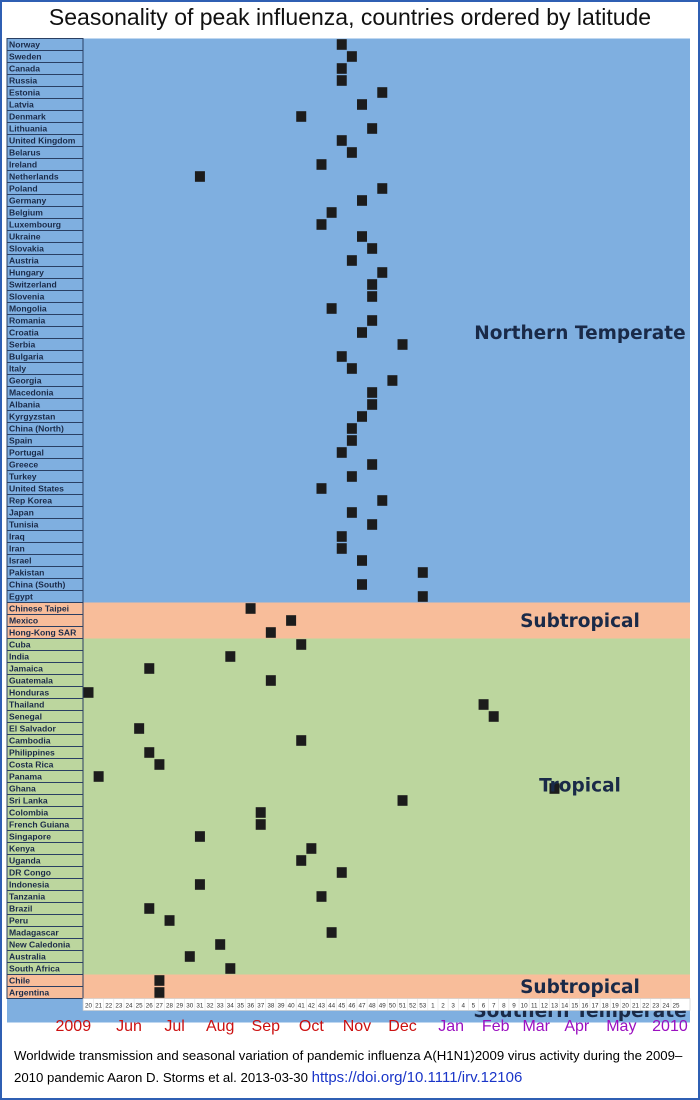 This screenshot has width=700, height=1100. What do you see at coordinates (241, 1006) in the screenshot?
I see `week-tick-label: 35` at bounding box center [241, 1006].